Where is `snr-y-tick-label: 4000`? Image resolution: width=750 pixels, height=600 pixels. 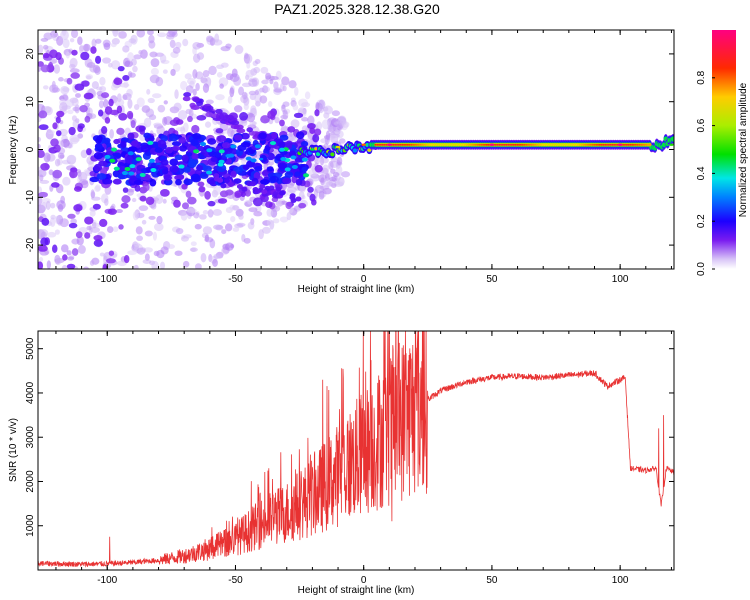
snr-y-tick-label: 4000 is located at coordinates (30, 392).